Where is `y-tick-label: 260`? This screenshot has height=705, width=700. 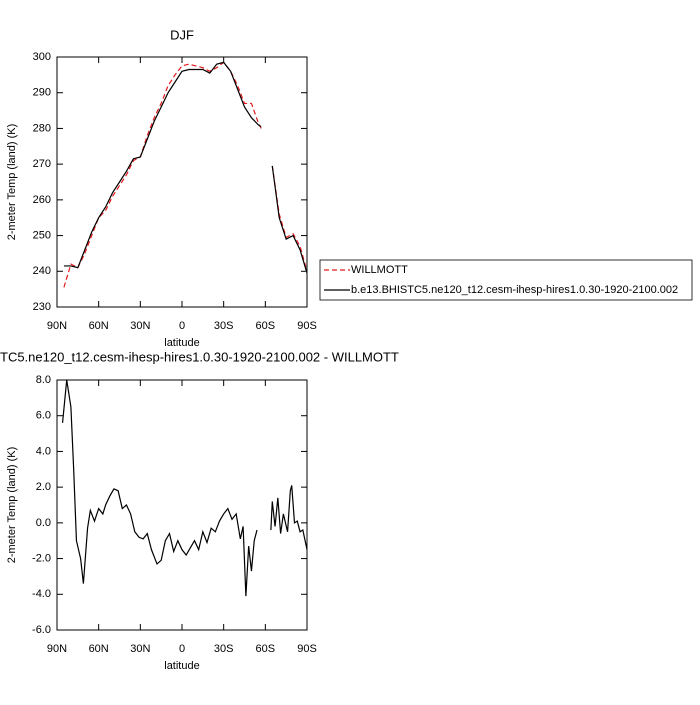 y-tick-label: 260 is located at coordinates (42, 200).